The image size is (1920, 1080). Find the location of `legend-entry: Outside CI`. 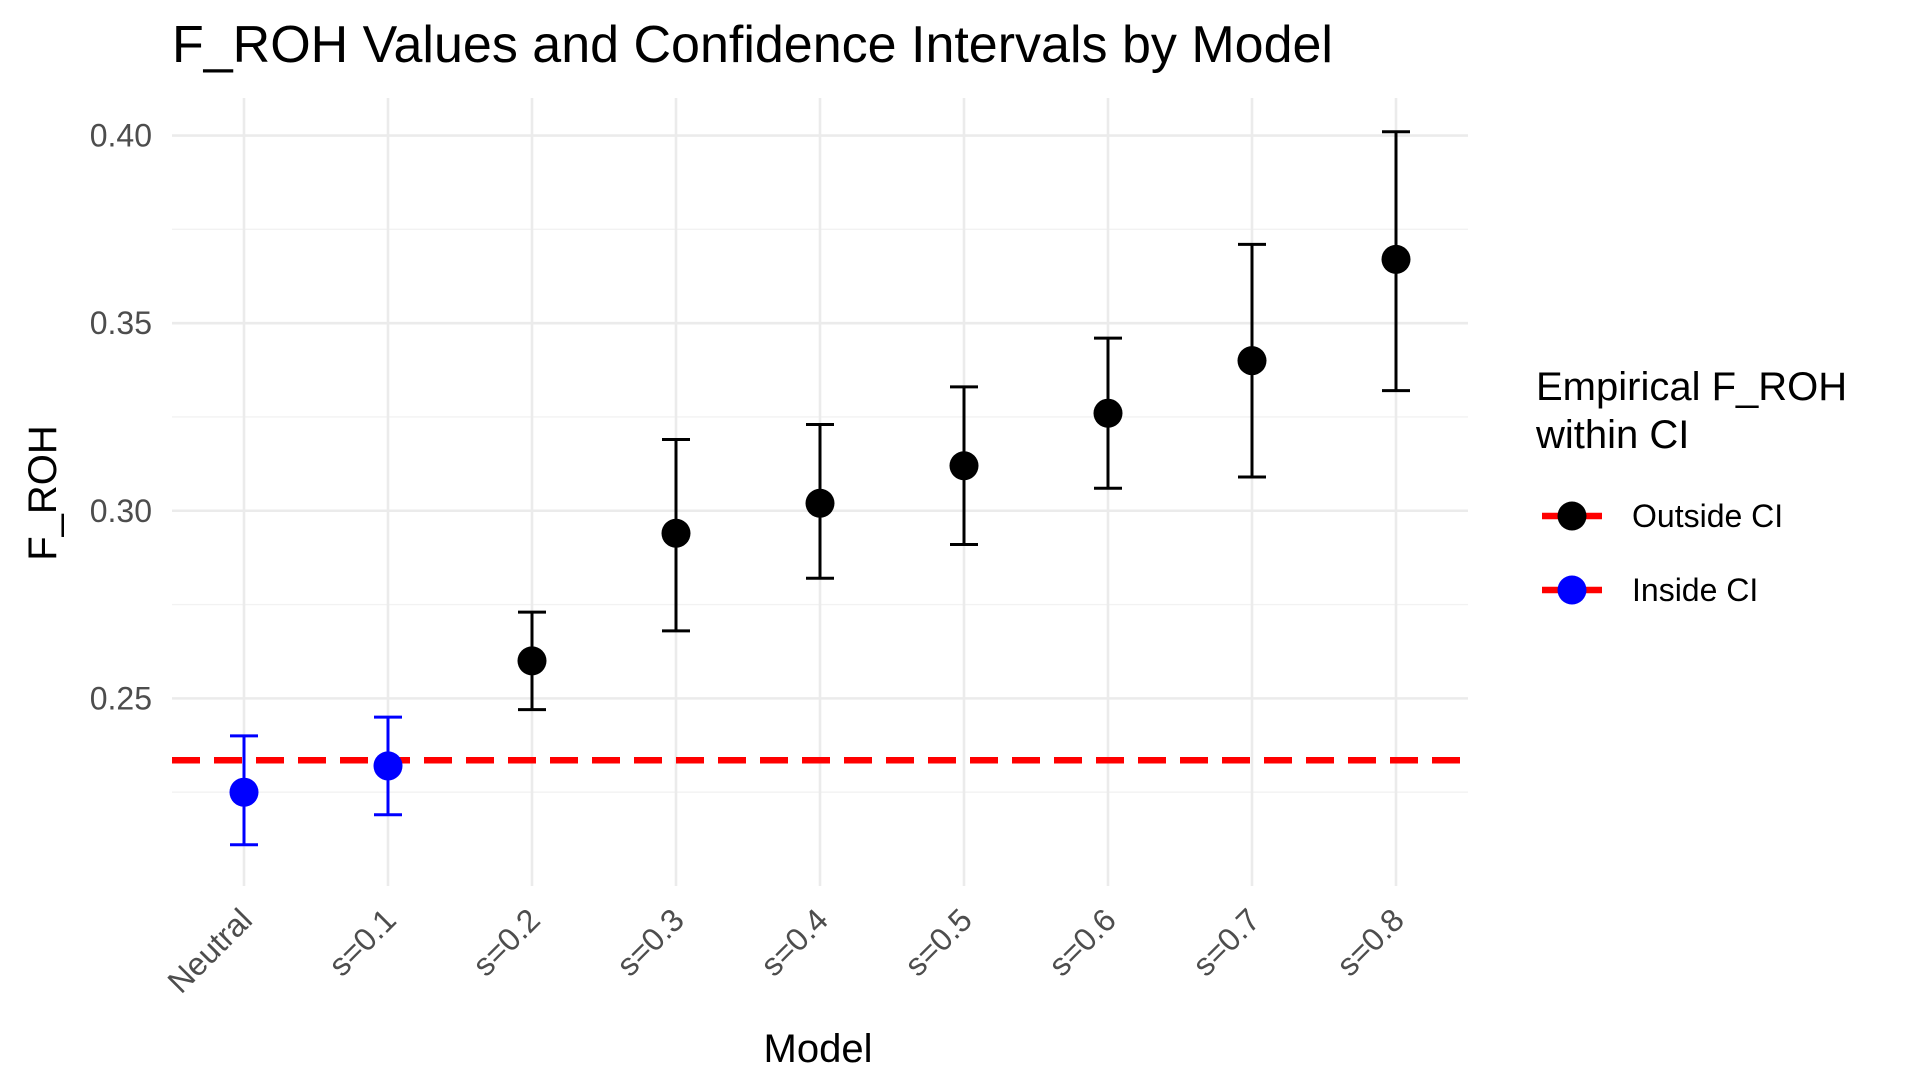

legend-entry: Outside CI is located at coordinates (1662, 516).